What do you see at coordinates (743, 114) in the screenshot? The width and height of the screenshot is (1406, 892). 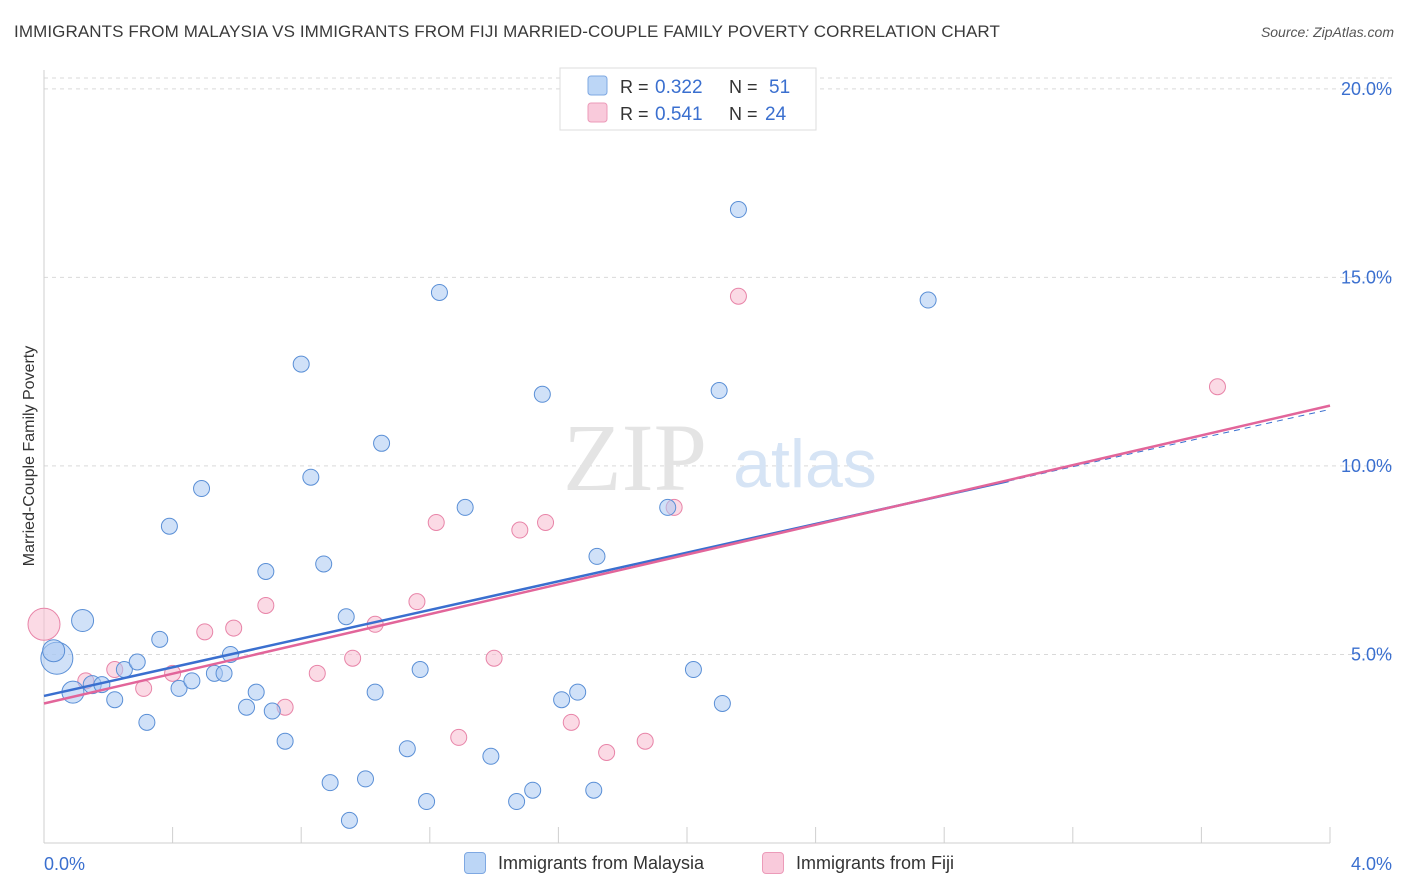 I see `legend-n-label-fiji: N =` at bounding box center [743, 114].